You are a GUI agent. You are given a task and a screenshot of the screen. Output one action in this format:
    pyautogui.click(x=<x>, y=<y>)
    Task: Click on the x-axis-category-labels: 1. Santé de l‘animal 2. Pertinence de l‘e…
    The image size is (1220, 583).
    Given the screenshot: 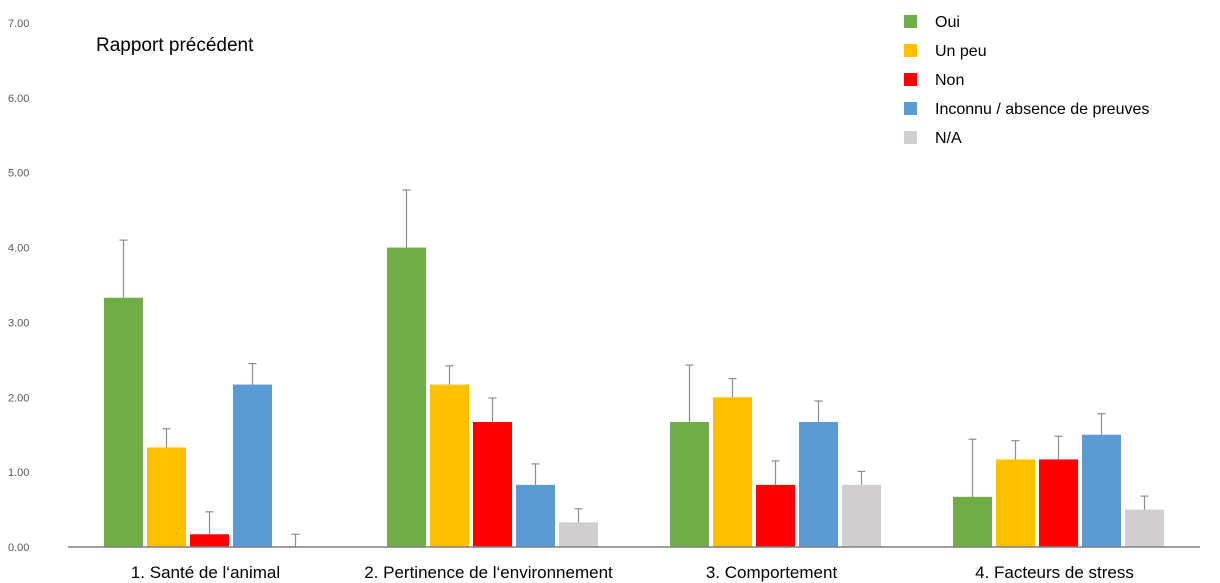 What is the action you would take?
    pyautogui.click(x=632, y=572)
    